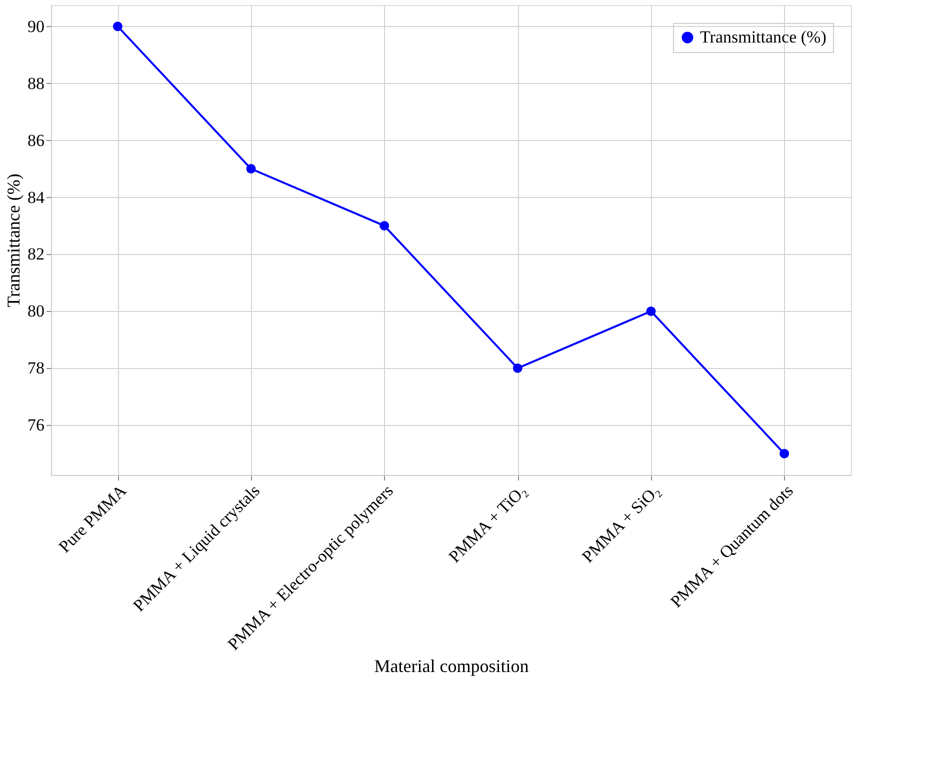 This screenshot has height=757, width=936. I want to click on y-tick-label: 84, so click(36, 197).